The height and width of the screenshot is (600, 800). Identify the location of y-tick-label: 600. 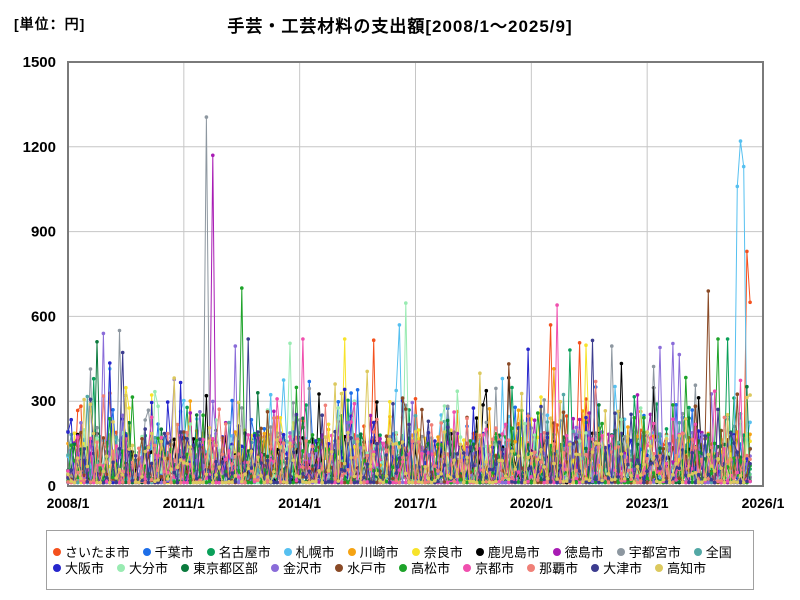
(43, 316).